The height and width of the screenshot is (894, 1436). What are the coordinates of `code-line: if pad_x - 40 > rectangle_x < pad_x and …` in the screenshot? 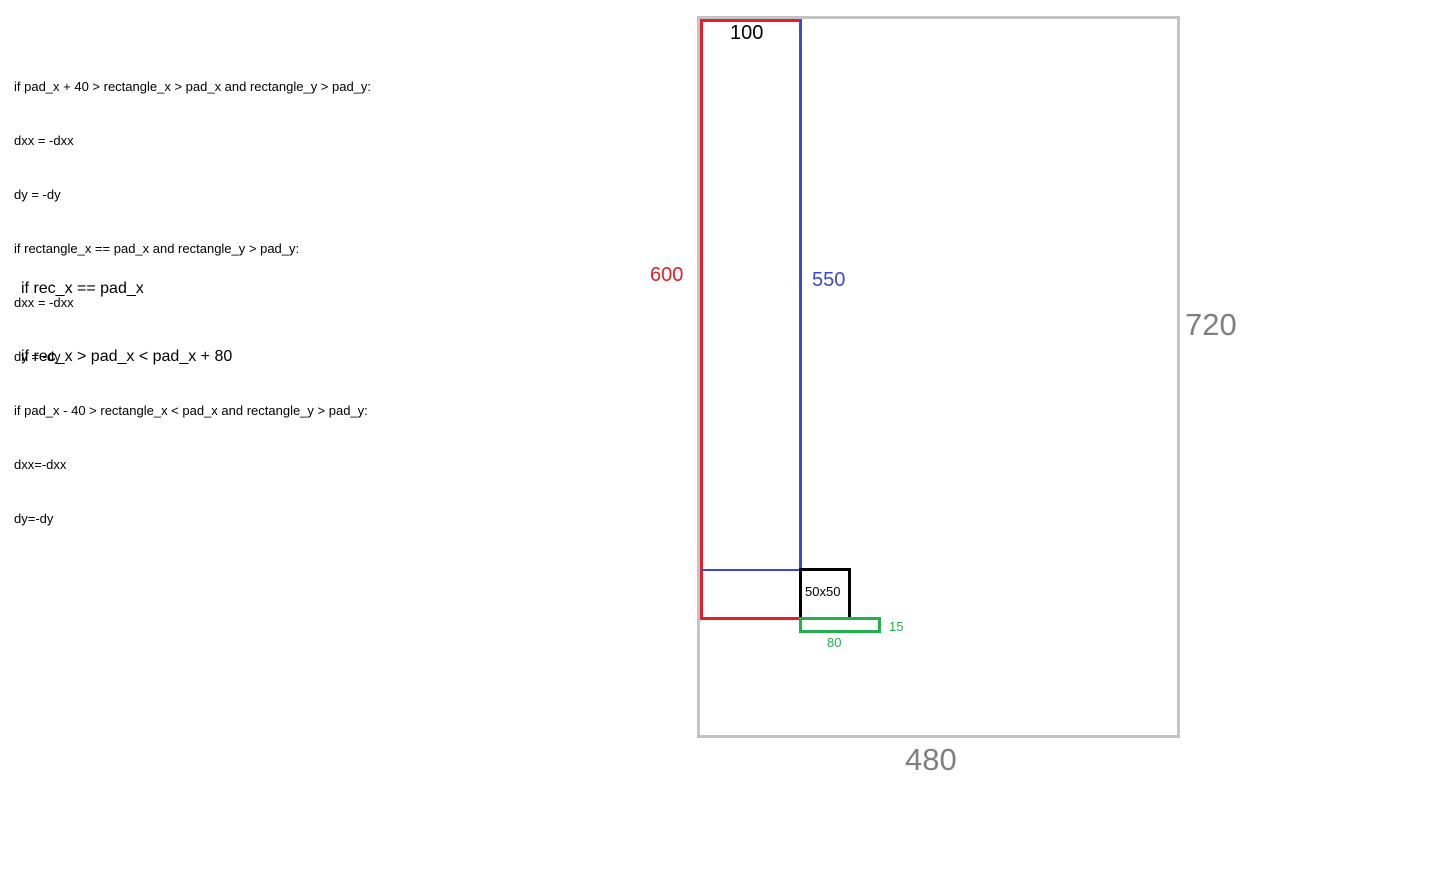 It's located at (191, 410).